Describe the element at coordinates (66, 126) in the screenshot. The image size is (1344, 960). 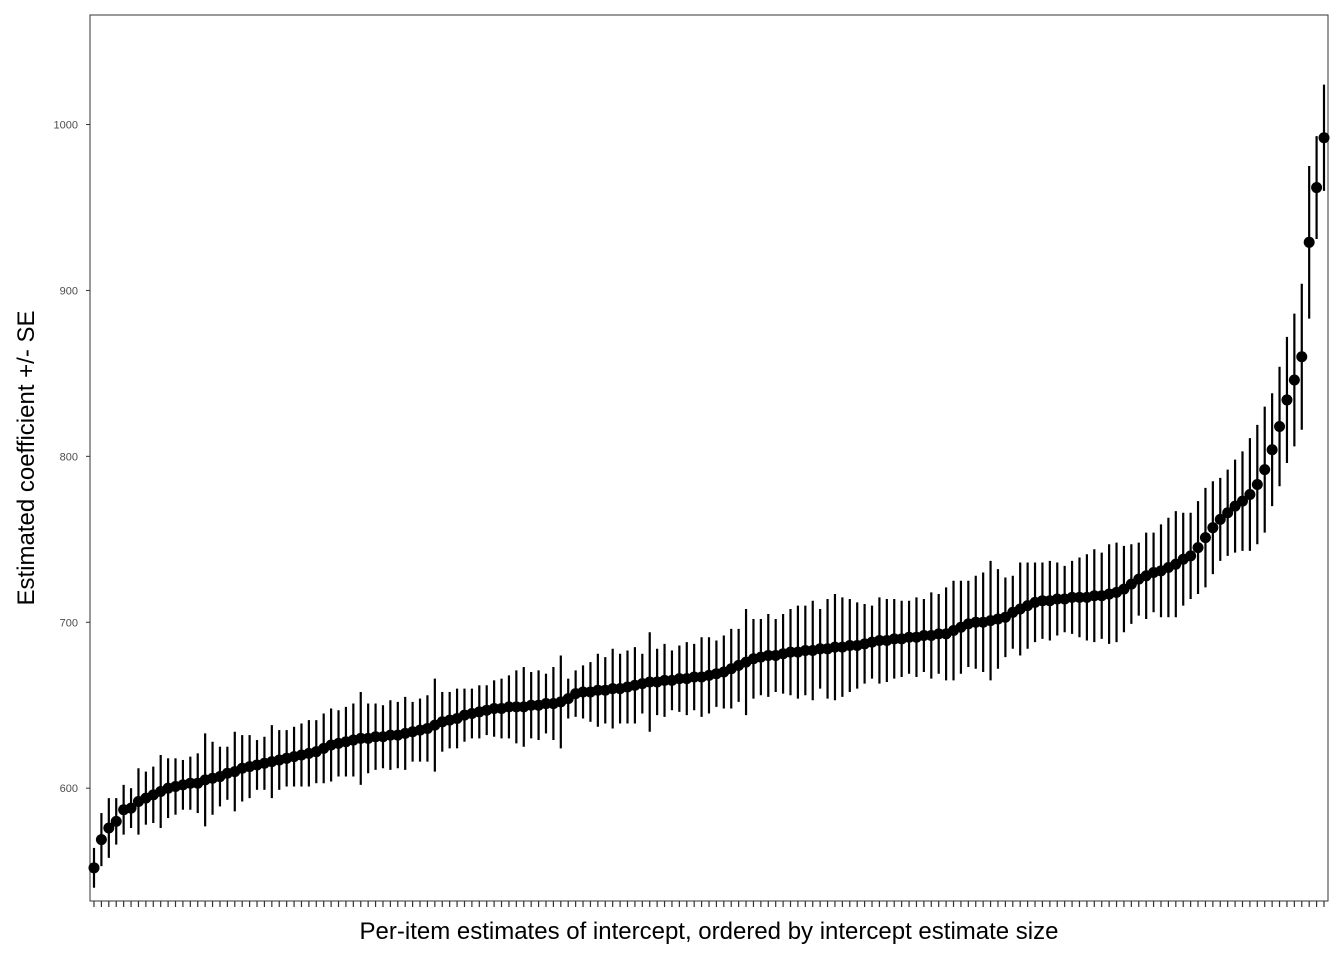
I see `y-tick-label: 1000` at that location.